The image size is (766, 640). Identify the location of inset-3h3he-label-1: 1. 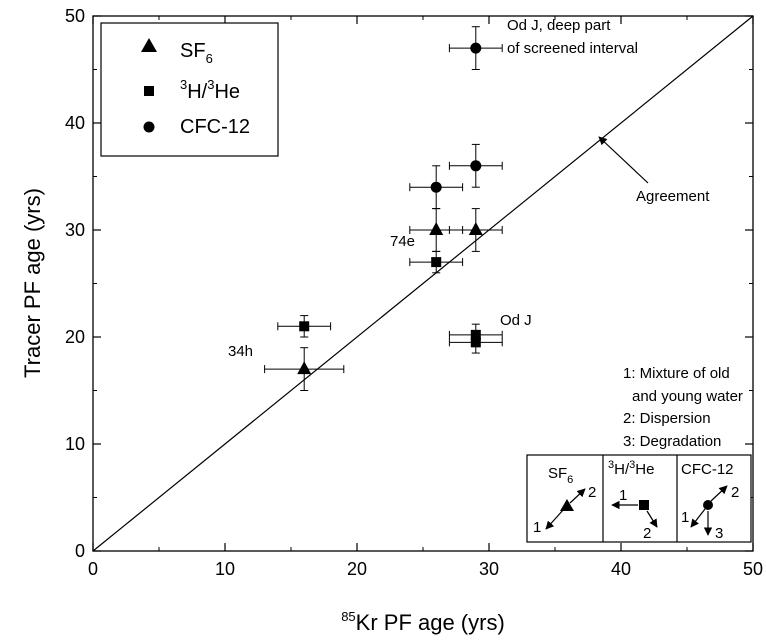
(623, 495).